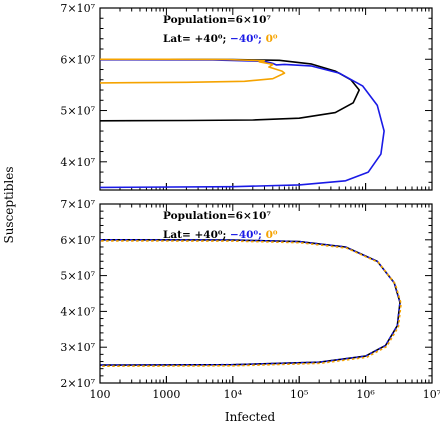  I want to click on x-tick-label: 10⁷, so click(431, 394).